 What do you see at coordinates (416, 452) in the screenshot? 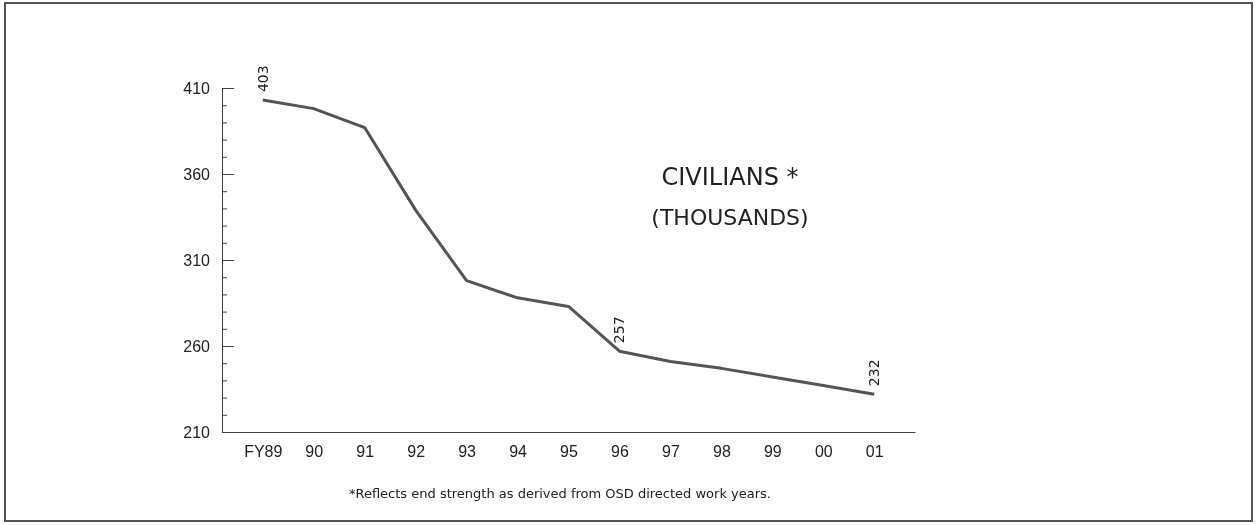
I see `x-tick-label: 92` at bounding box center [416, 452].